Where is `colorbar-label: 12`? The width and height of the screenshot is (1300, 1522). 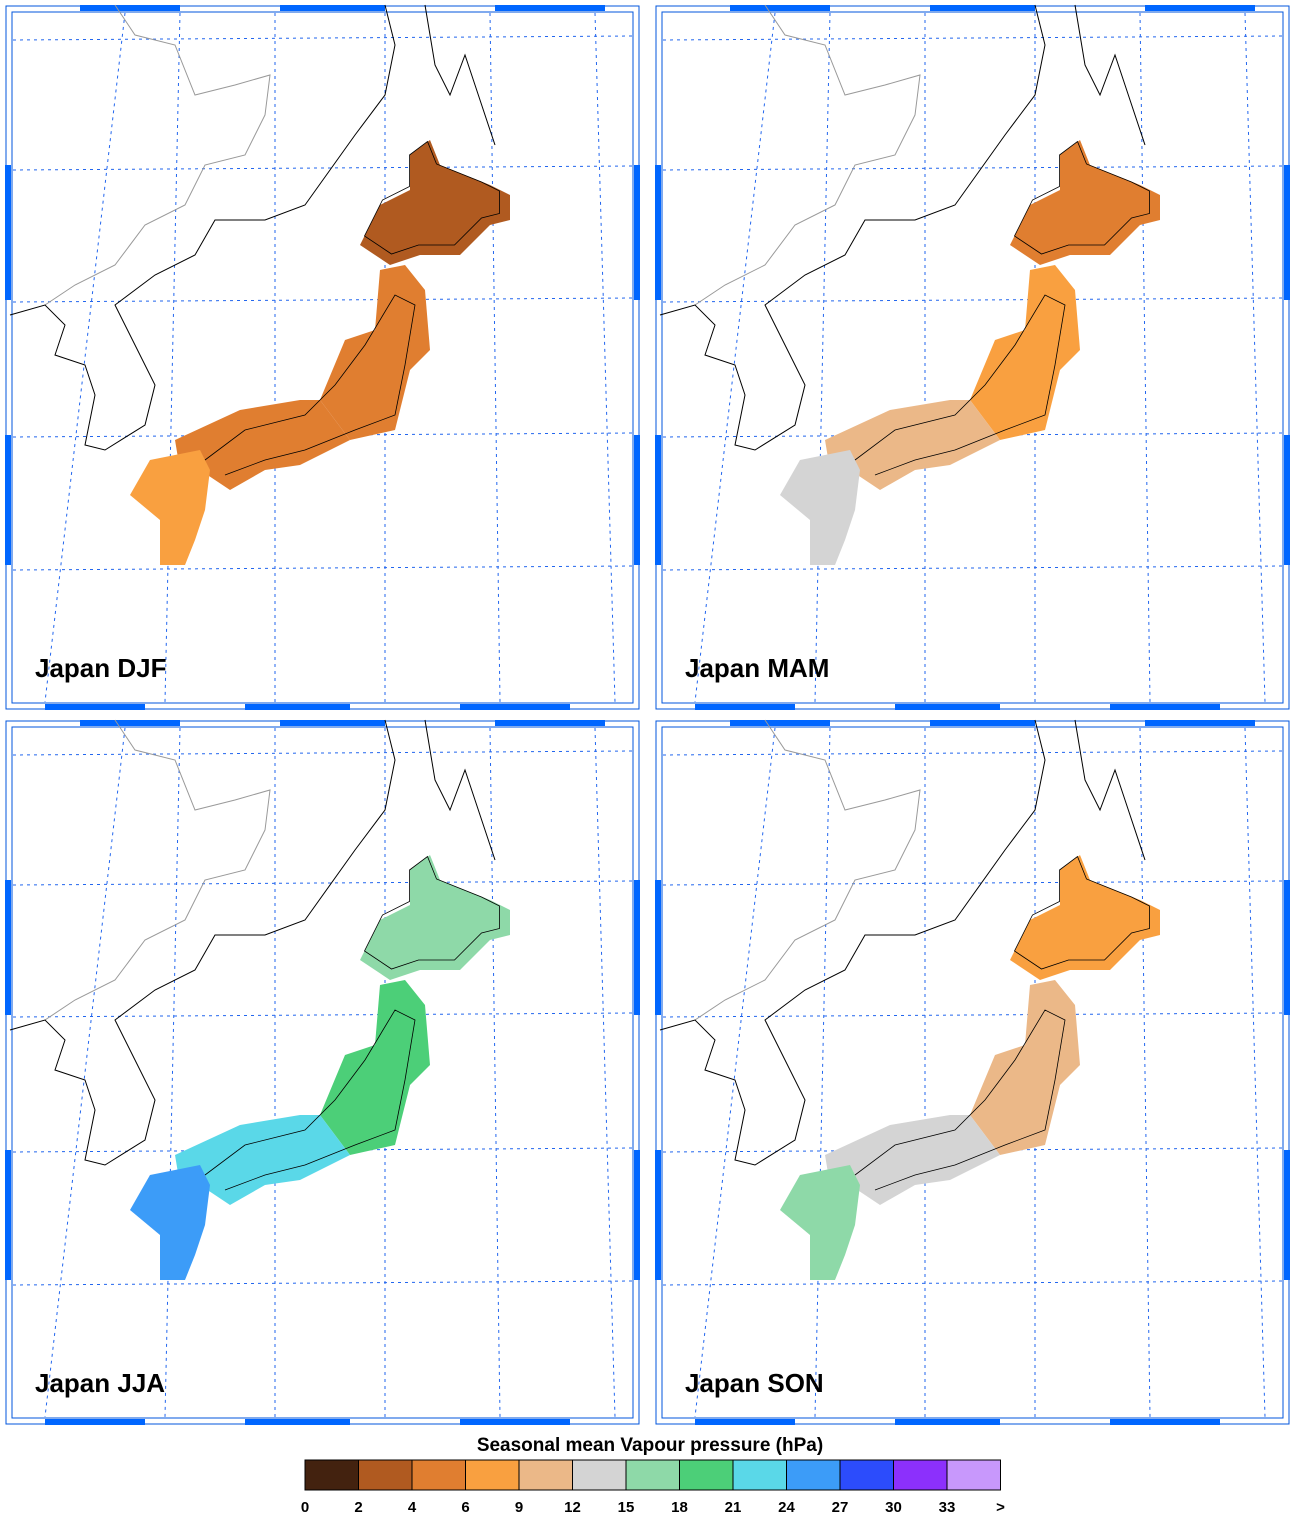
colorbar-label: 12 is located at coordinates (572, 1507).